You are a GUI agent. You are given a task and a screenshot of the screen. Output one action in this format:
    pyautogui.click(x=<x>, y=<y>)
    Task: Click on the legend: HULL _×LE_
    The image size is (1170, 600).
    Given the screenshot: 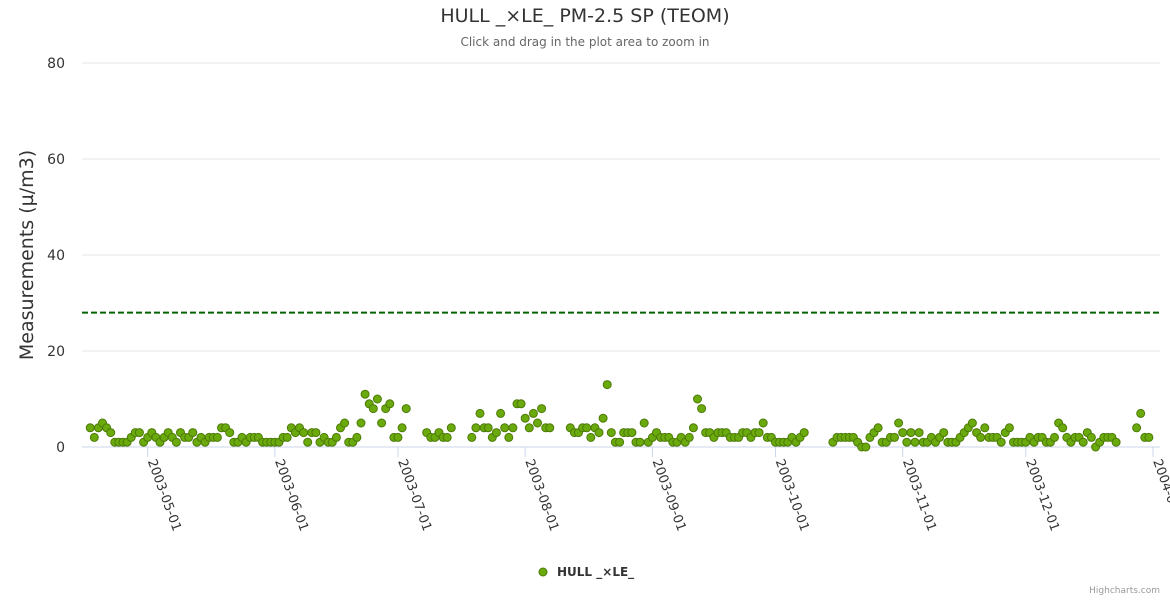 What is the action you would take?
    pyautogui.click(x=586, y=572)
    